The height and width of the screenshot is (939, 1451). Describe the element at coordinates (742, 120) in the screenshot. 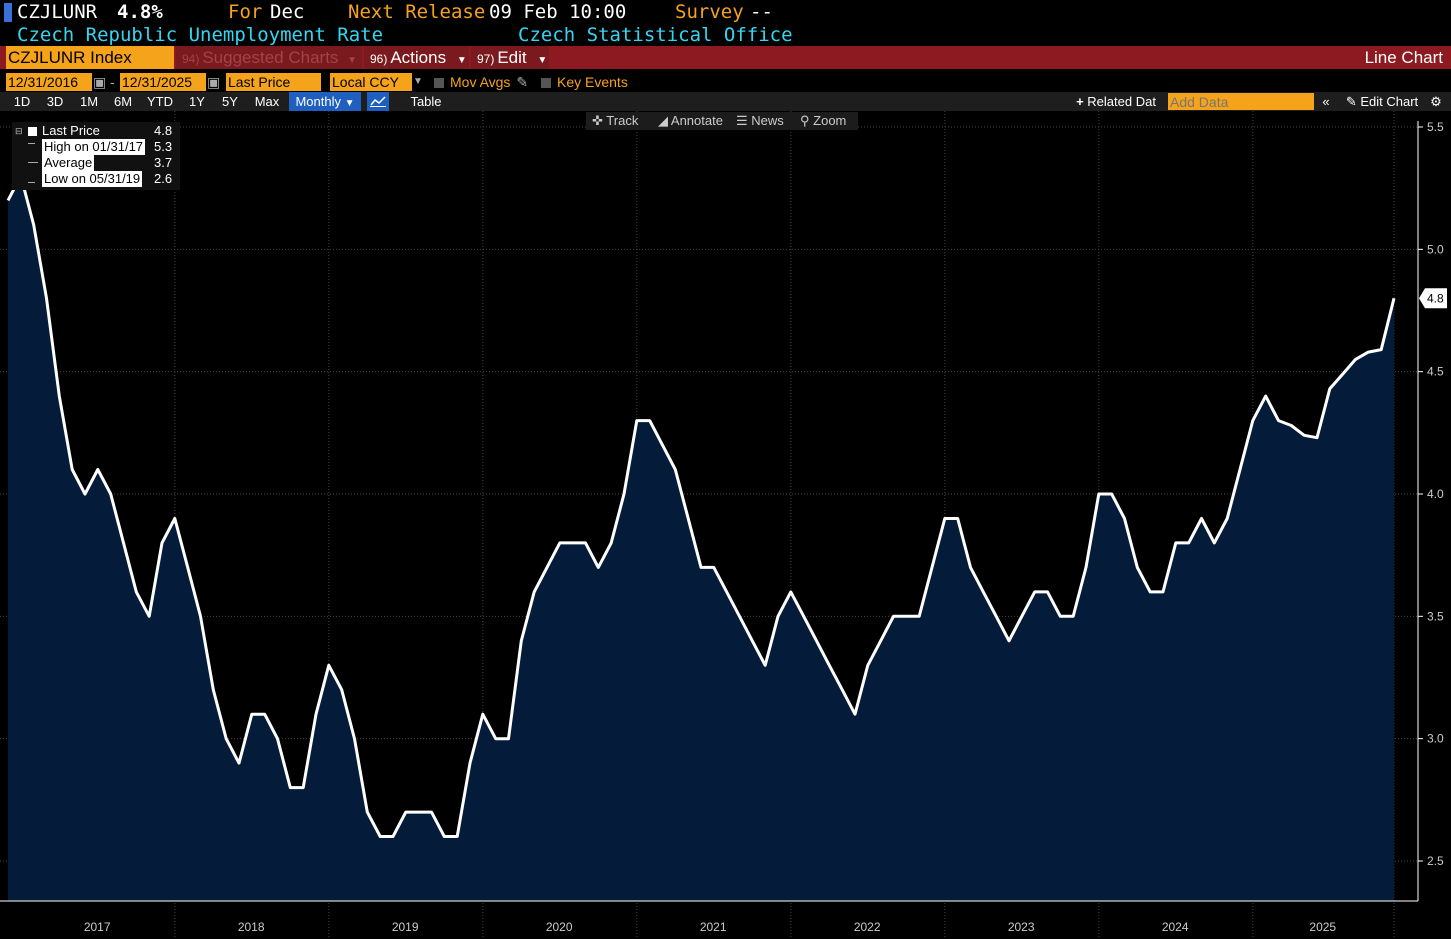

I see `news-icon: ☰` at that location.